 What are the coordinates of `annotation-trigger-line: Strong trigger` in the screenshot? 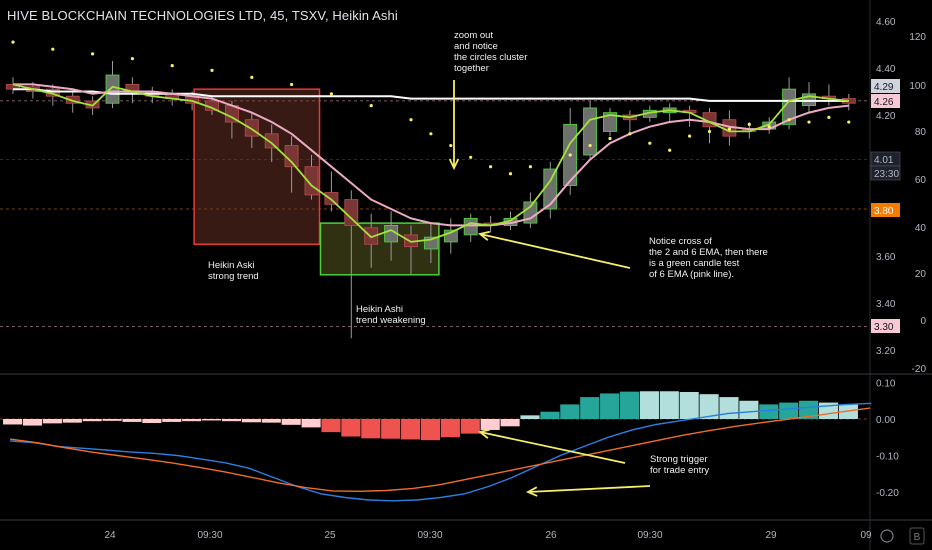 It's located at (679, 459).